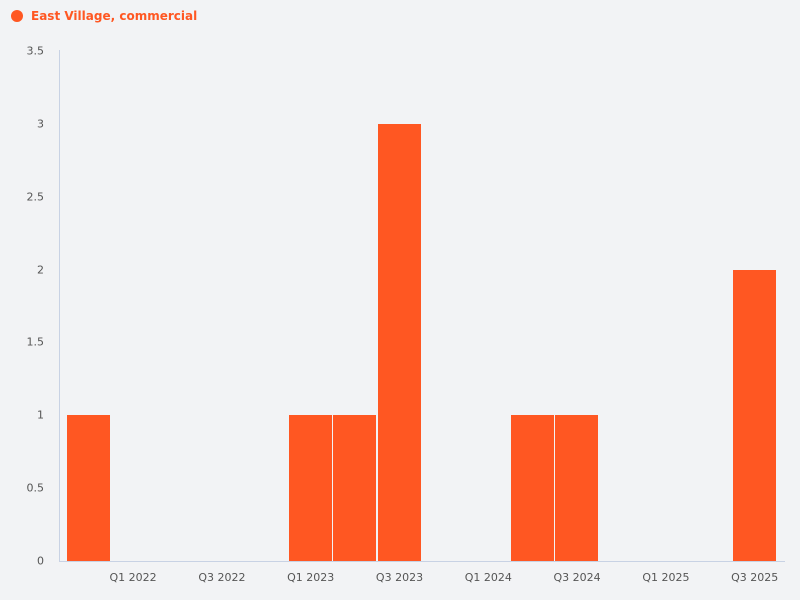 The image size is (800, 600). What do you see at coordinates (35, 51) in the screenshot?
I see `y-tick-label: 3.5` at bounding box center [35, 51].